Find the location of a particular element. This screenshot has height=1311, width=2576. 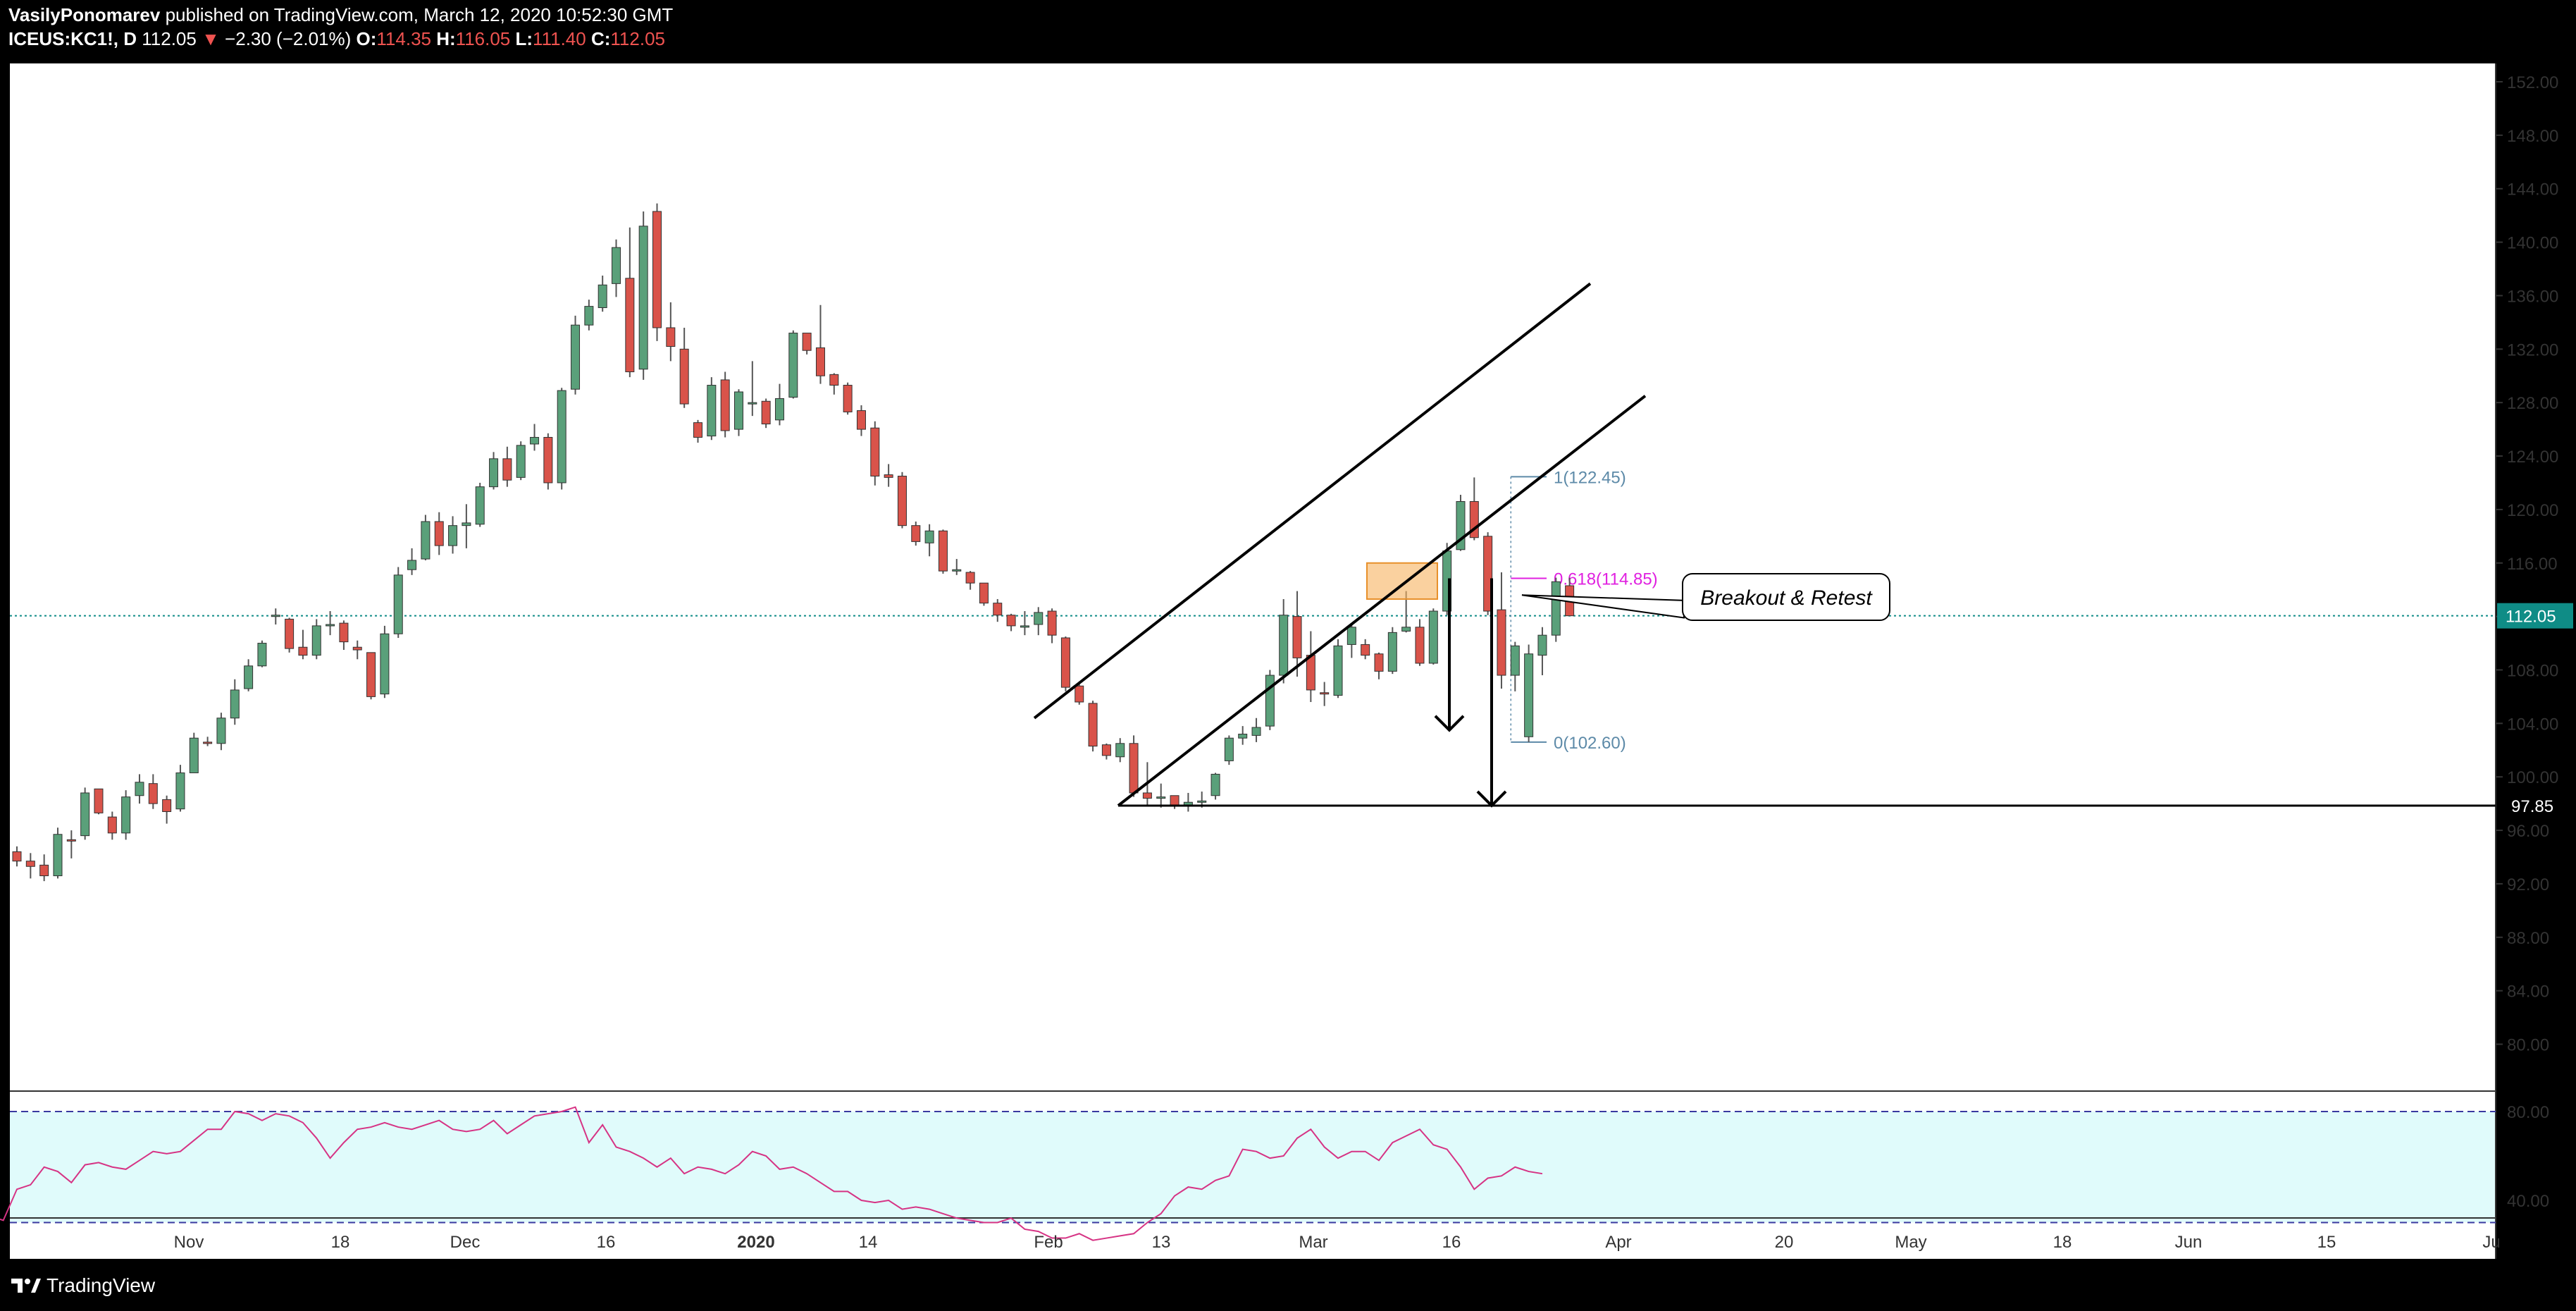

channel-upper-line is located at coordinates (1312, 501).